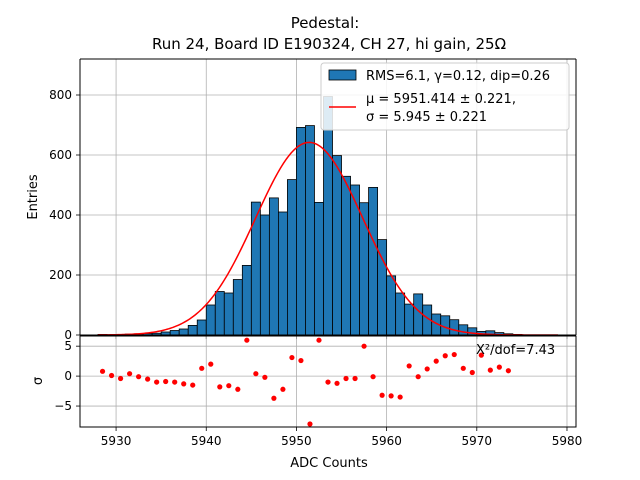 This screenshot has width=640, height=480. What do you see at coordinates (441, 99) in the screenshot?
I see `legend-label-fit-mu: μ = 5951.414 ± 0.221,` at bounding box center [441, 99].